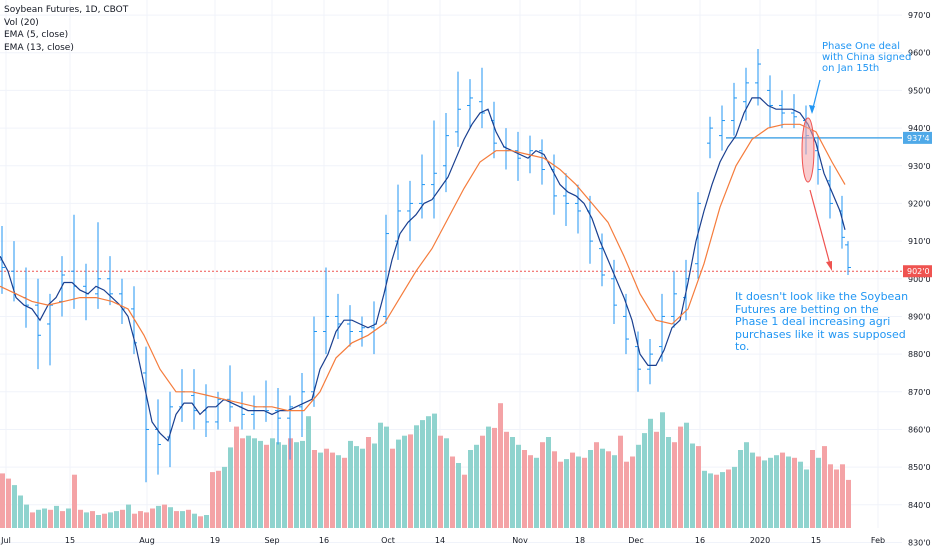 This screenshot has height=554, width=932. What do you see at coordinates (39, 47) in the screenshot?
I see `legend-ema-slow: EMA (13, close)` at bounding box center [39, 47].